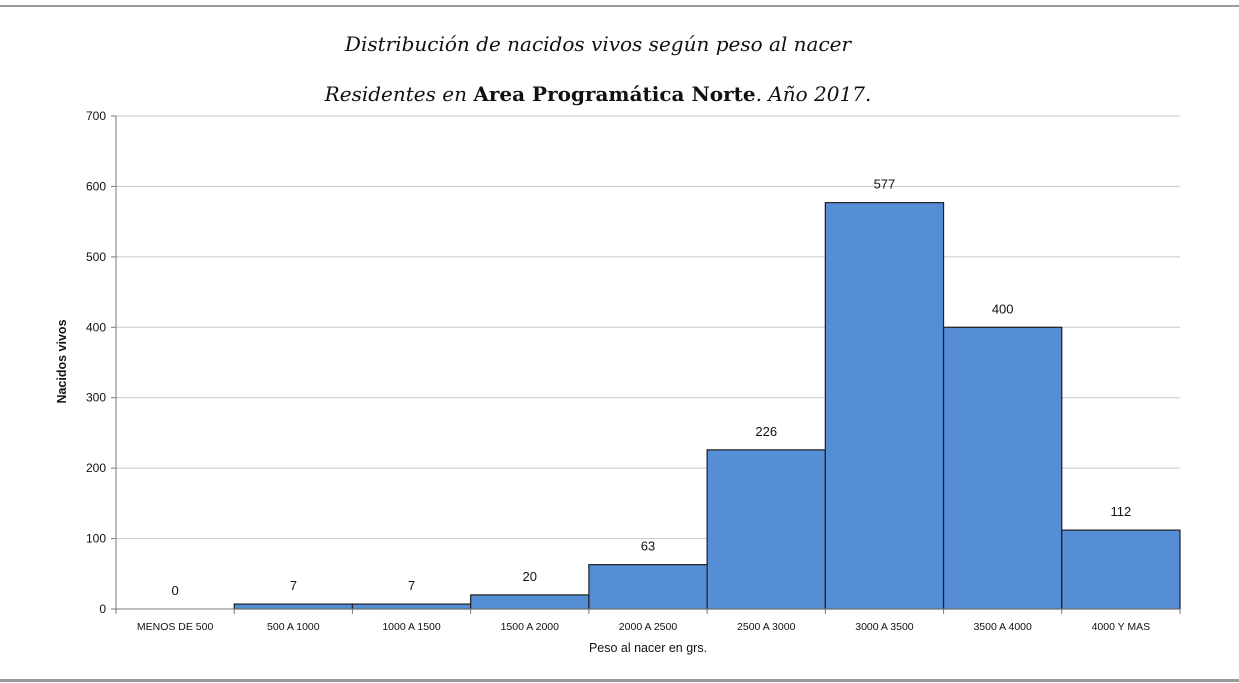  I want to click on y-tick-label: 500, so click(96, 257).